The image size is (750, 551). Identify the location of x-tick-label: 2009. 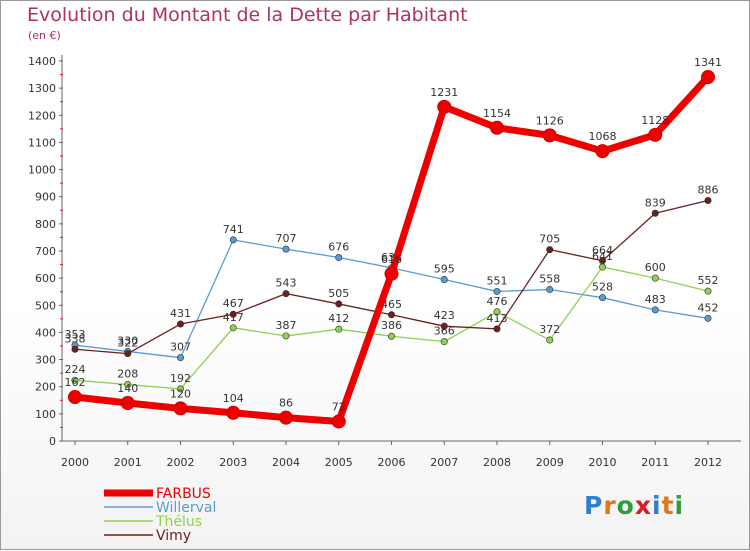
(550, 462).